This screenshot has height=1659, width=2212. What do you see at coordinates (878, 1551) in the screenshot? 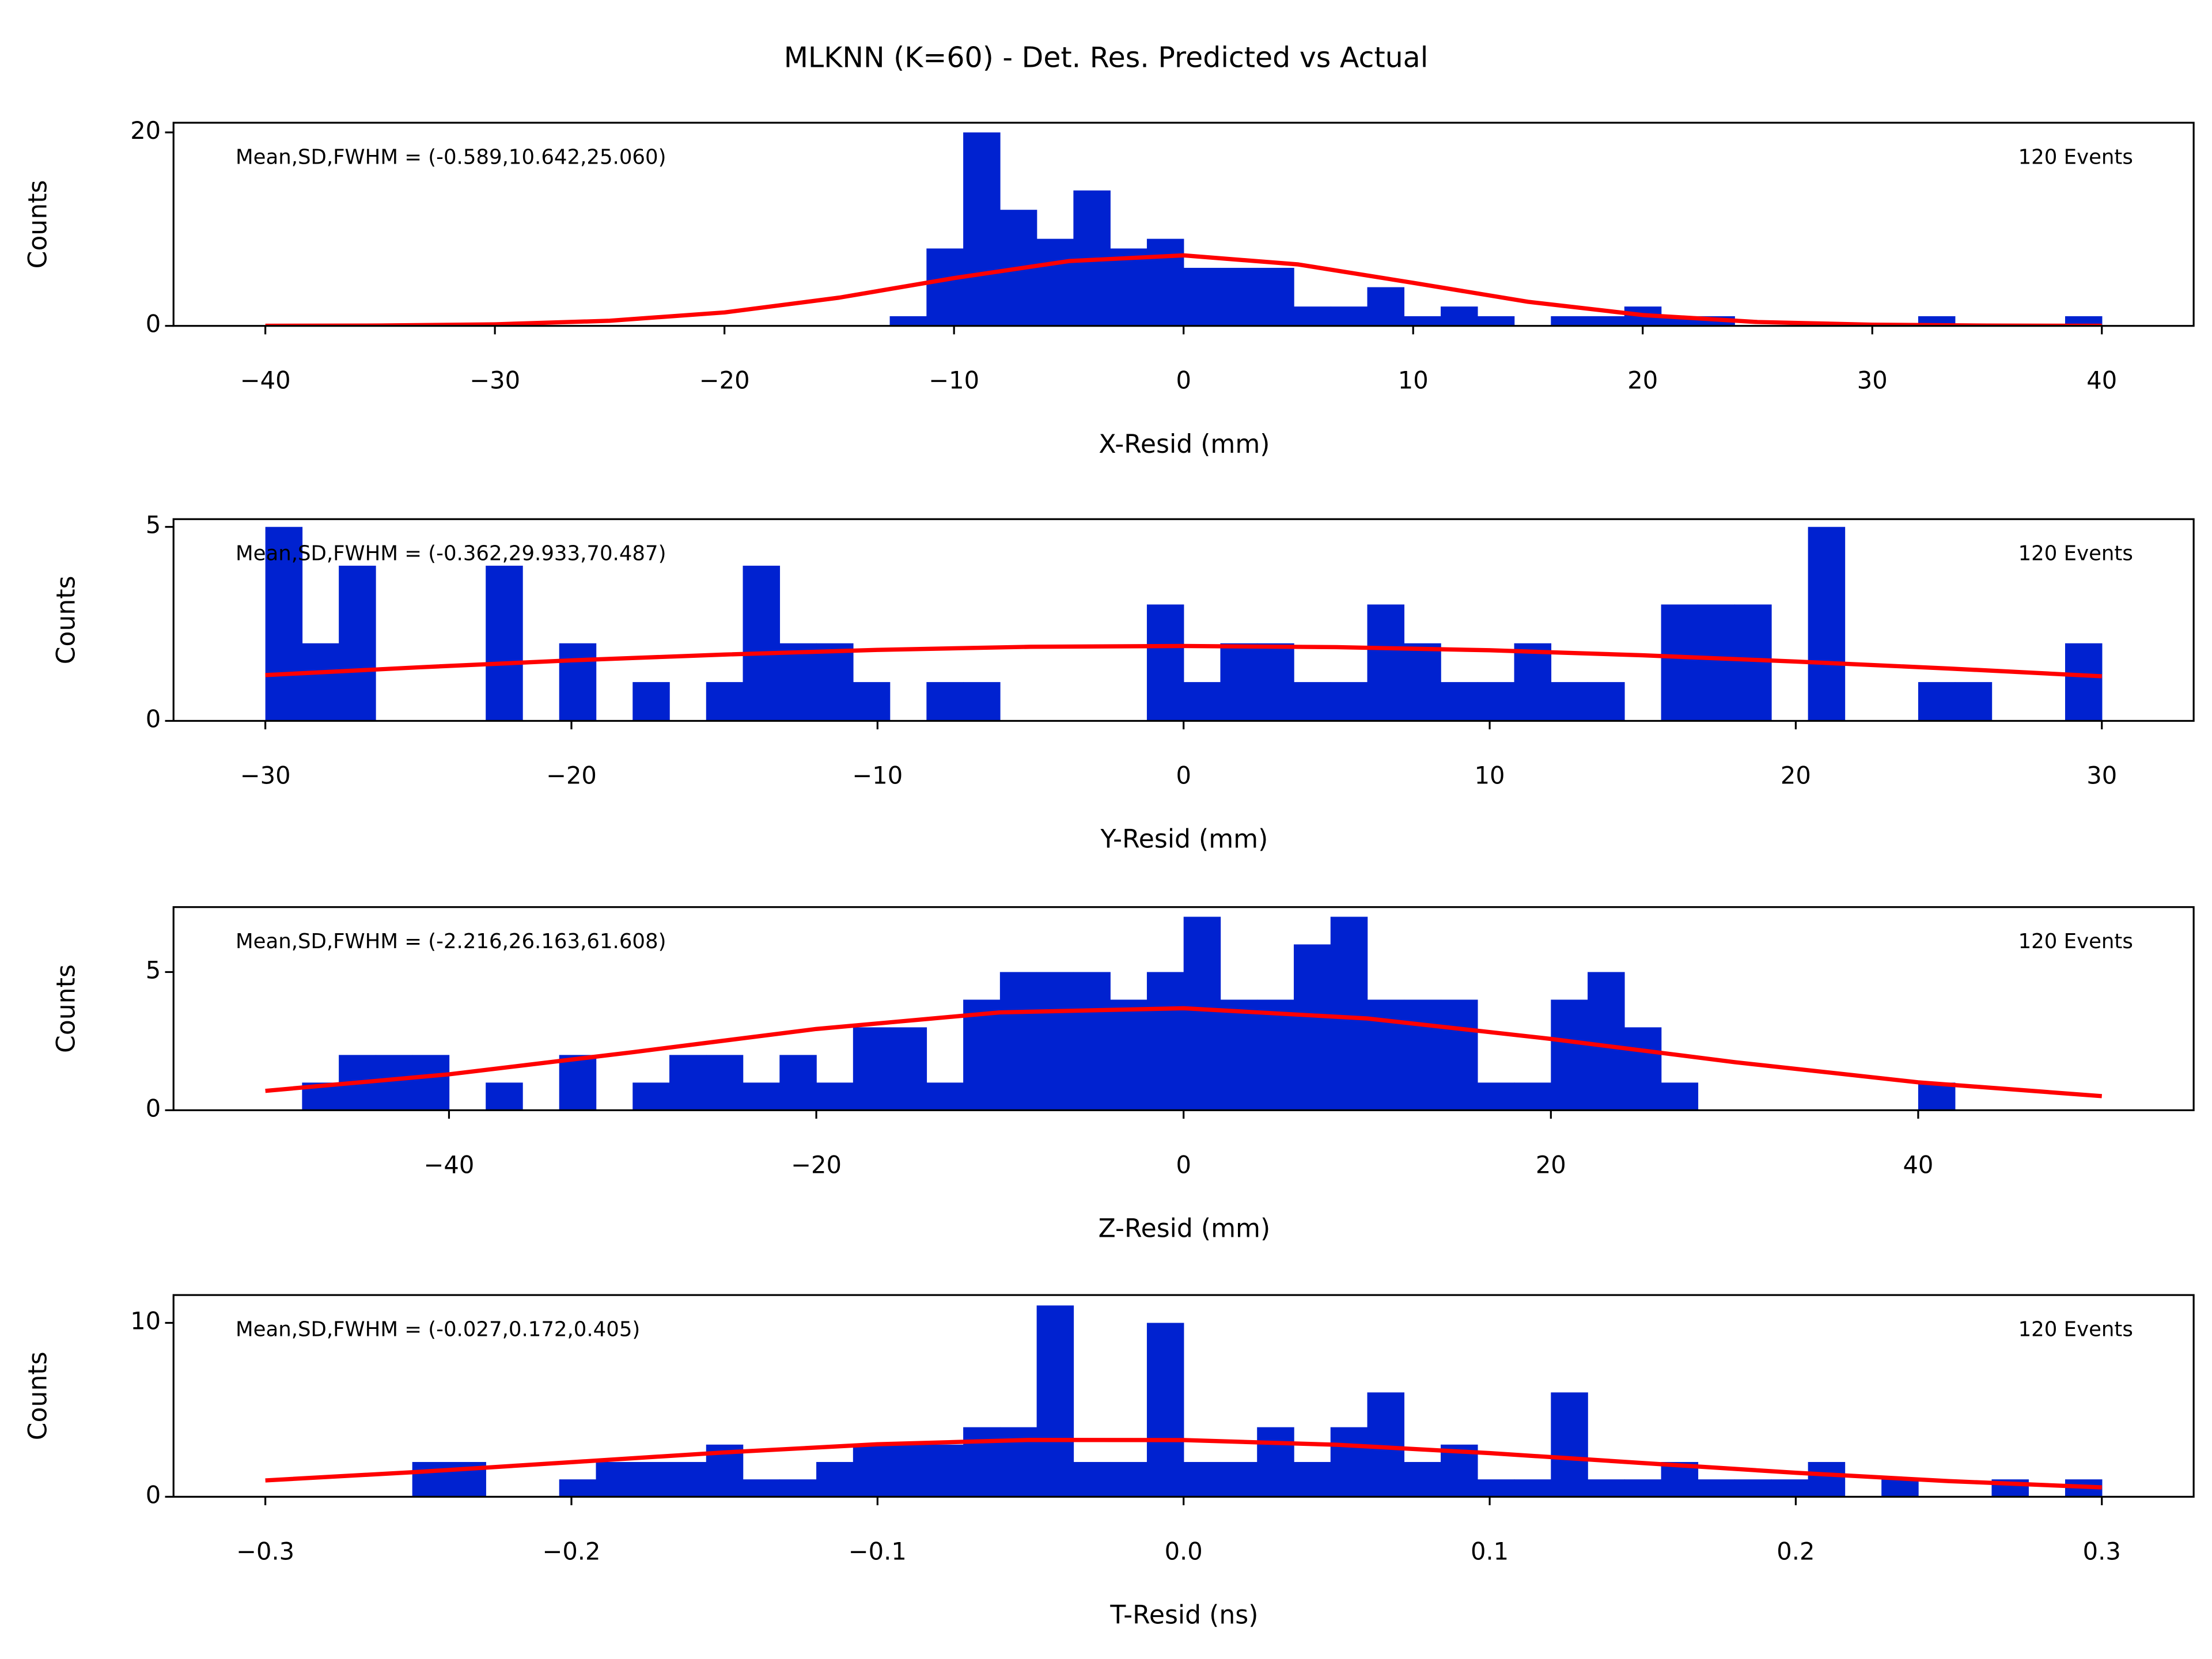
I see `x-tick-label: −0.1` at bounding box center [878, 1551].